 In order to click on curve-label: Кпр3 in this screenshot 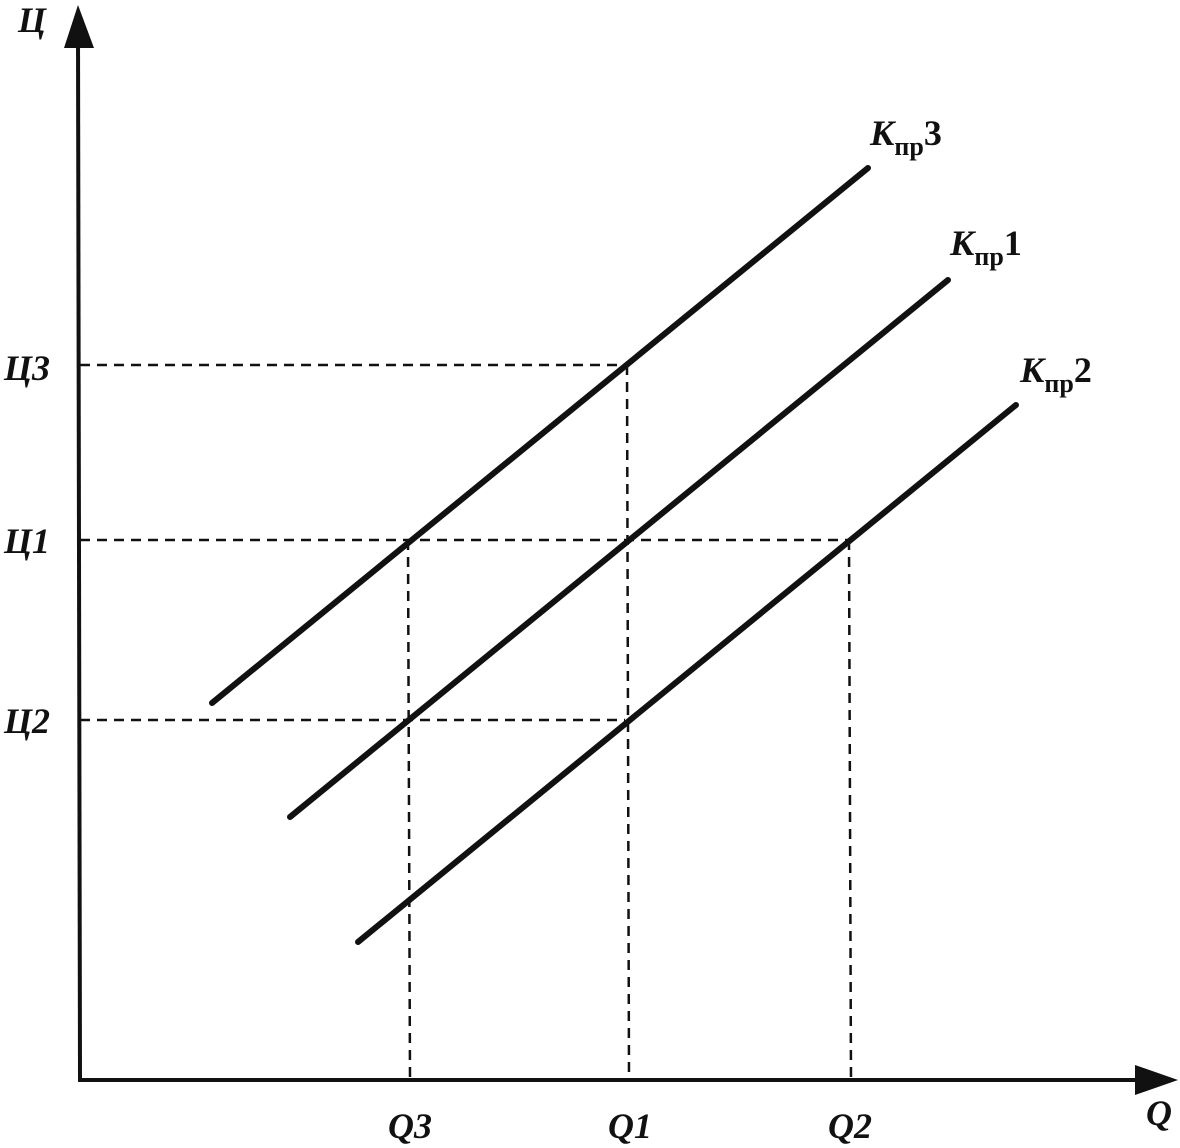, I will do `click(905, 137)`.